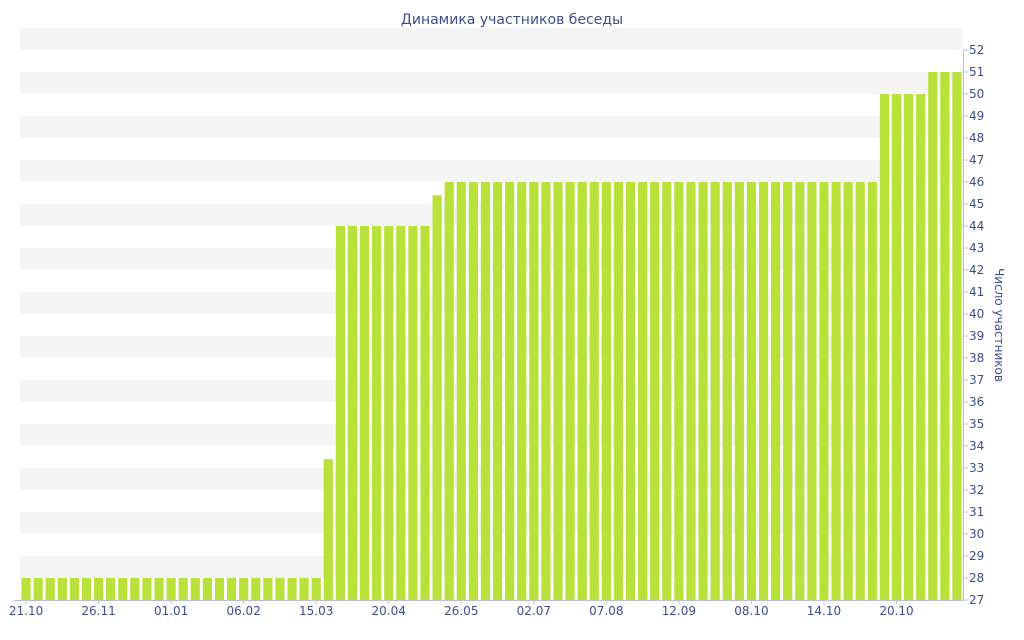  Describe the element at coordinates (976, 600) in the screenshot. I see `y-tick-label: 27` at that location.